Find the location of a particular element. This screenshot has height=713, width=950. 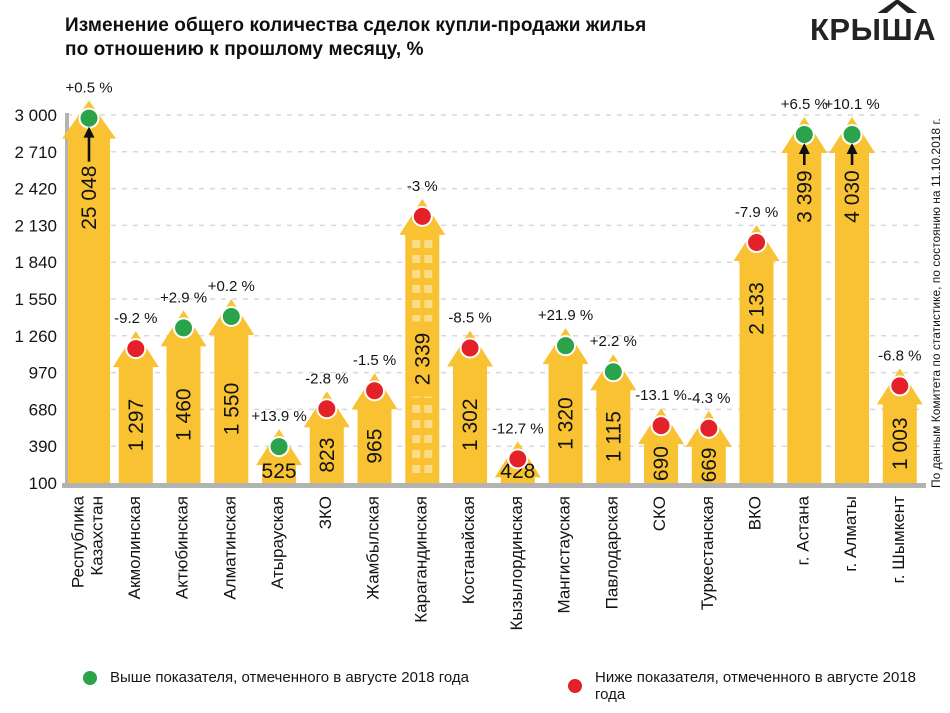

bar-pct-label: +13.9 % is located at coordinates (278, 416).